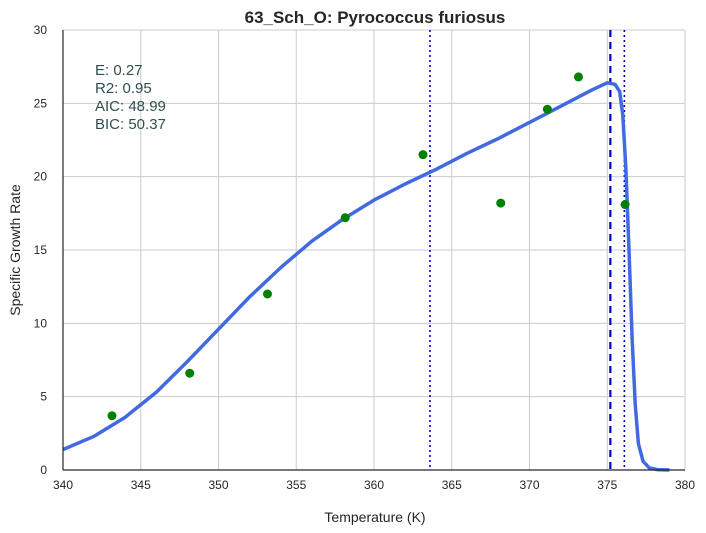 This screenshot has width=706, height=533. What do you see at coordinates (218, 485) in the screenshot?
I see `x-tick-label: 350` at bounding box center [218, 485].